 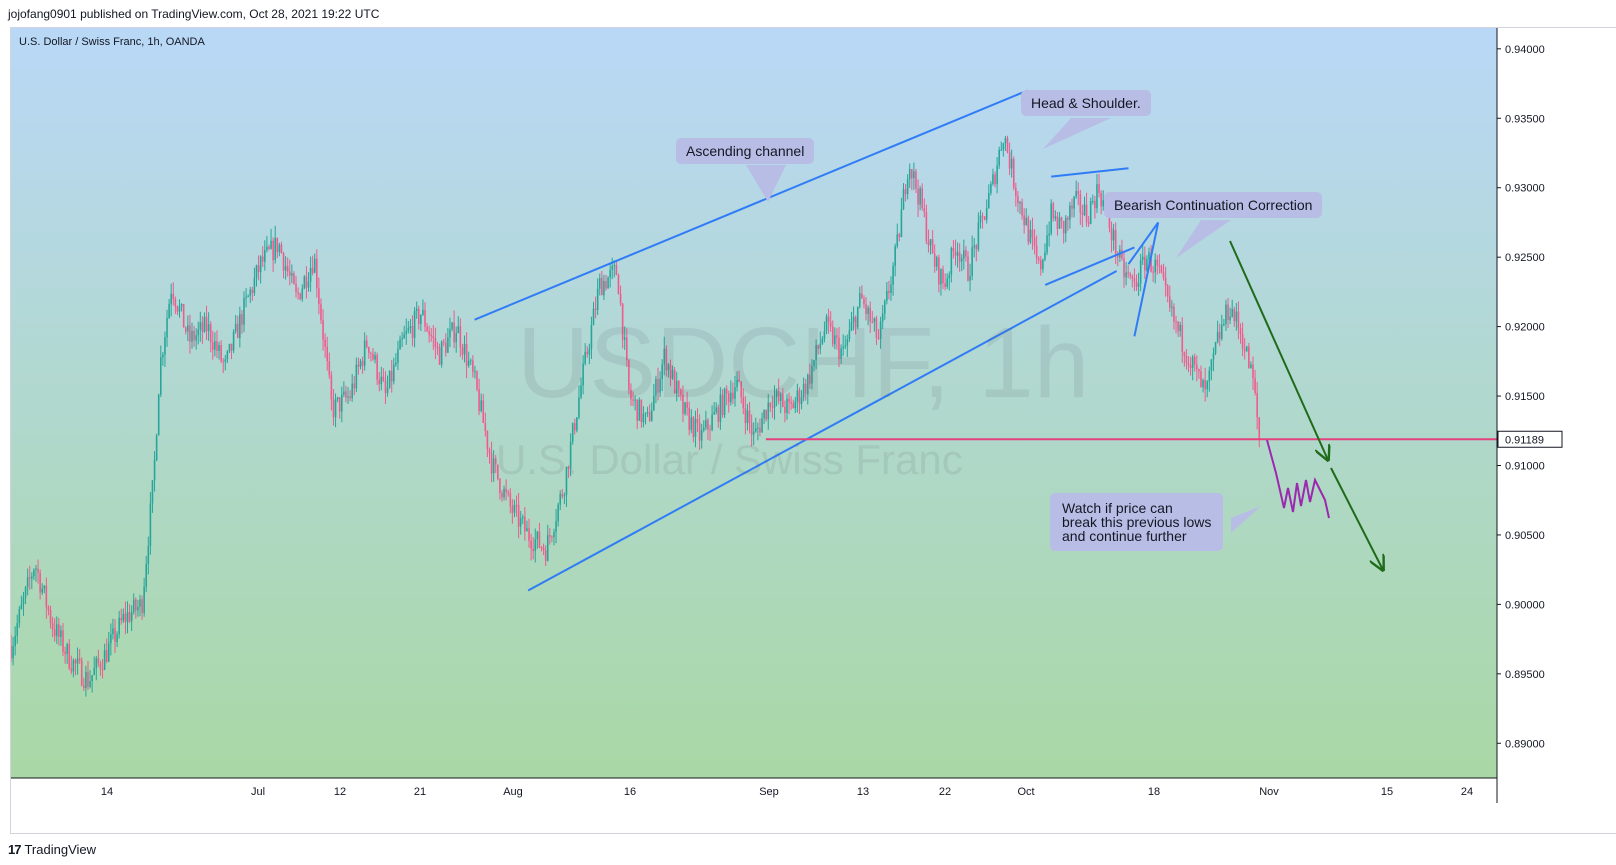 I want to click on footer-brand: 17 TradingView, so click(x=52, y=849).